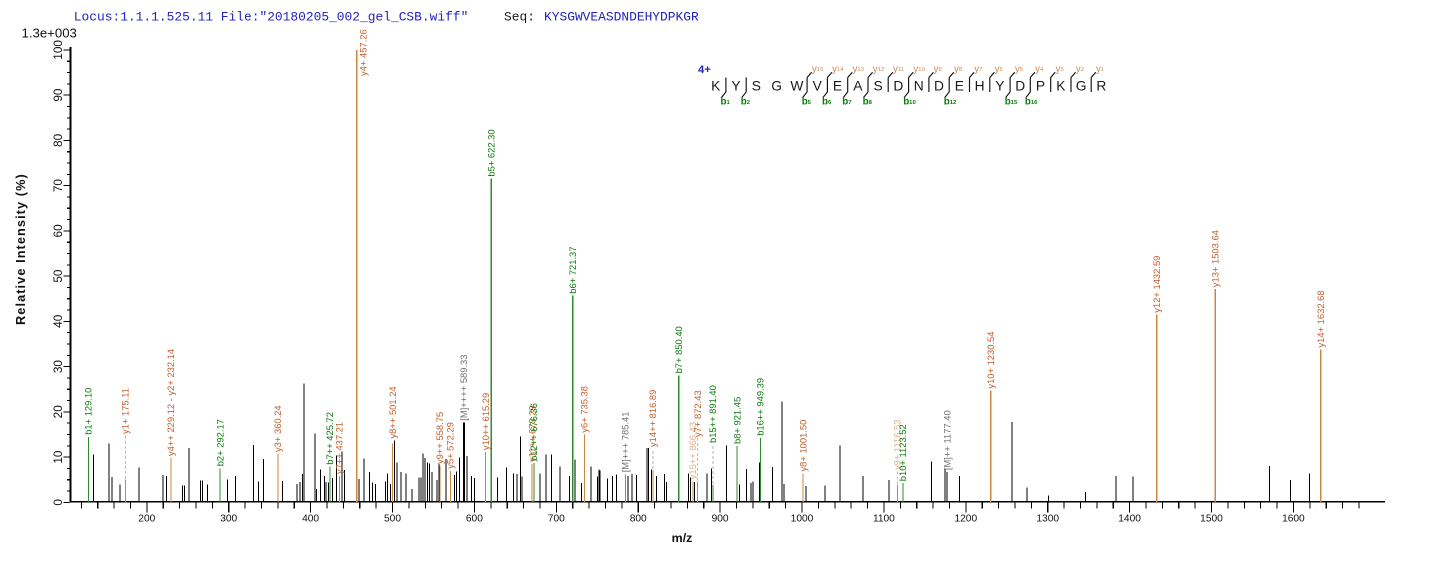  Describe the element at coordinates (625, 442) in the screenshot. I see `svg-text: [M]+++ 785.41` at that location.